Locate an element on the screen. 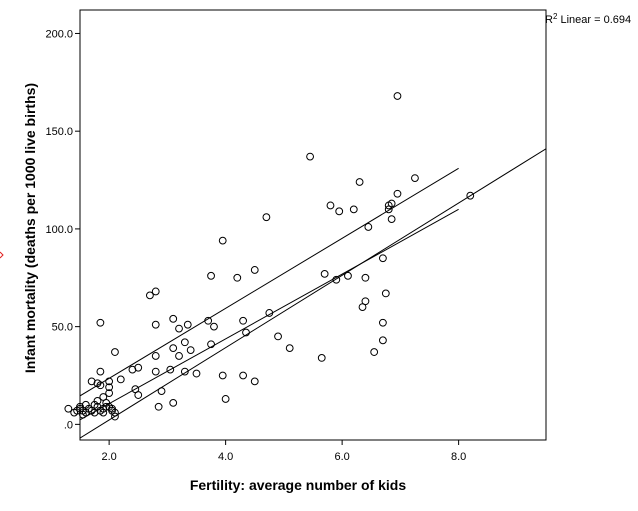 The width and height of the screenshot is (638, 511). y-tick-label: 50.0 is located at coordinates (62, 328).